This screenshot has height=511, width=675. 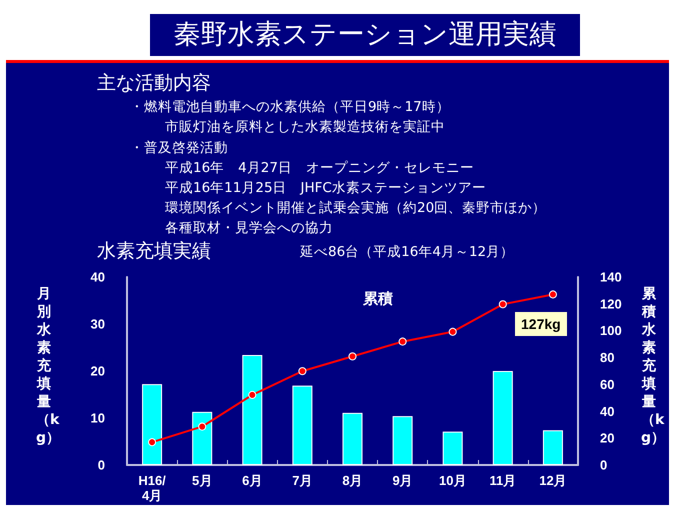 I want to click on x-tick-label: 9月, so click(x=402, y=480).